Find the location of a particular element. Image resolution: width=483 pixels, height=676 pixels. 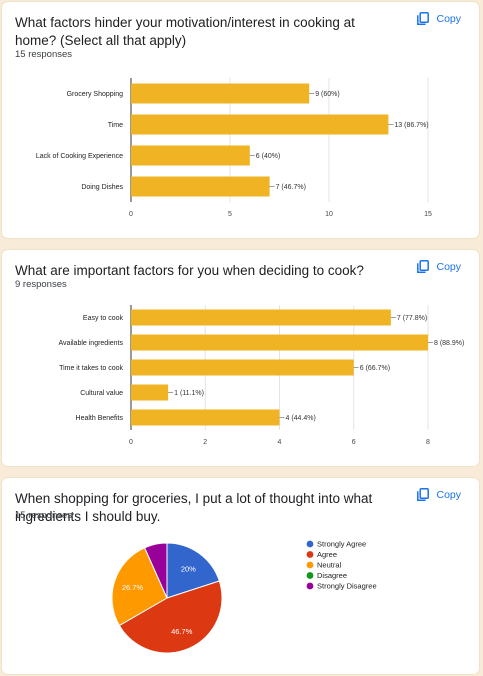

category-label: Time it takes to cook is located at coordinates (91, 368).